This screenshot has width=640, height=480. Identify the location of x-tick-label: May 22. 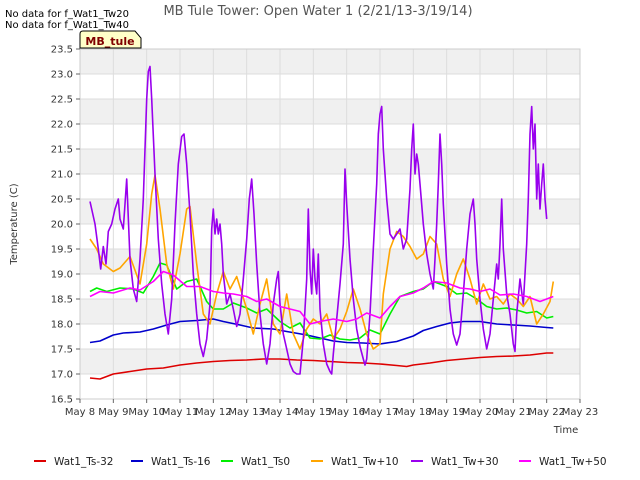
(546, 412).